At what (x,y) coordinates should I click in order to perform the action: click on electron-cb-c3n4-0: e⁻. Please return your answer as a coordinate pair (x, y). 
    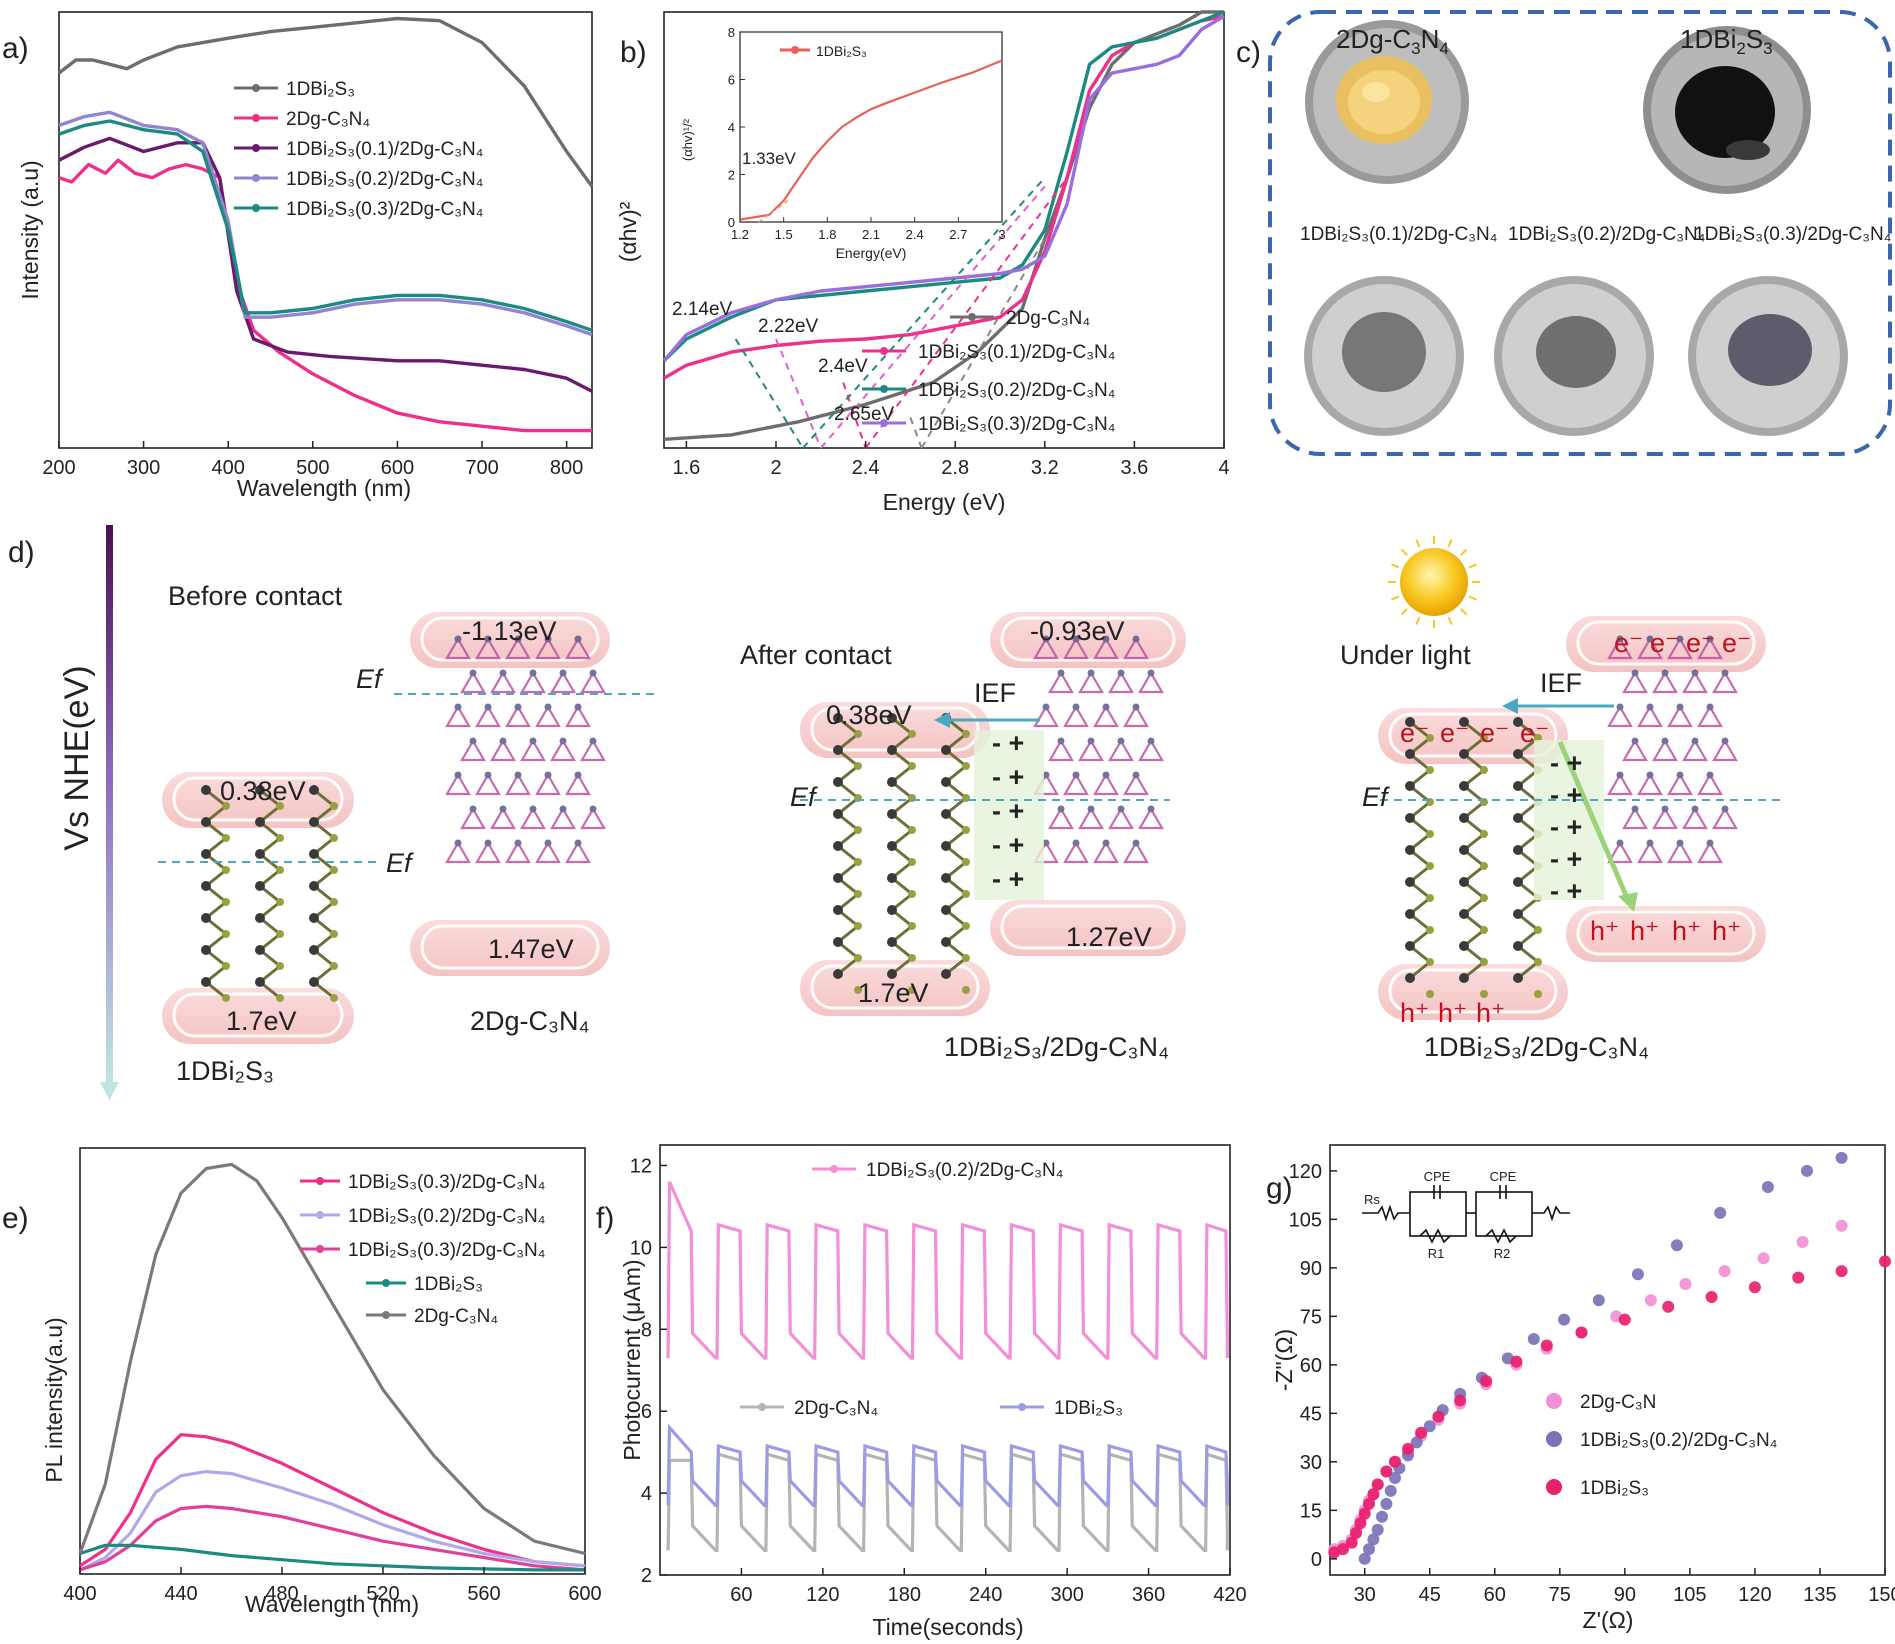
    Looking at the image, I should click on (1628, 643).